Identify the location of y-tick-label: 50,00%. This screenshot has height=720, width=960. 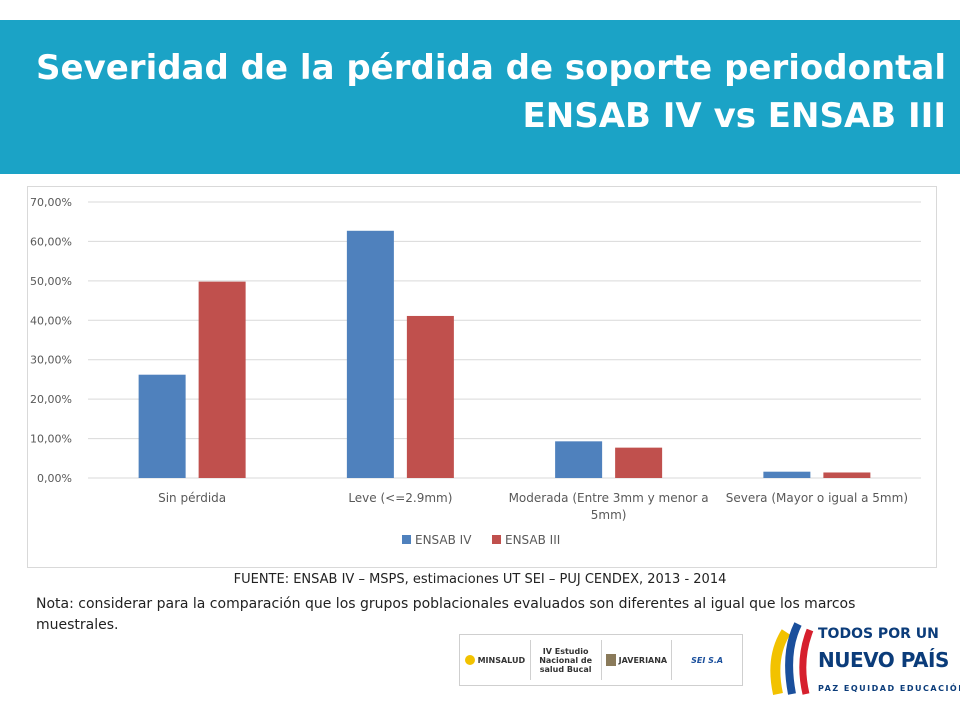
(51, 281).